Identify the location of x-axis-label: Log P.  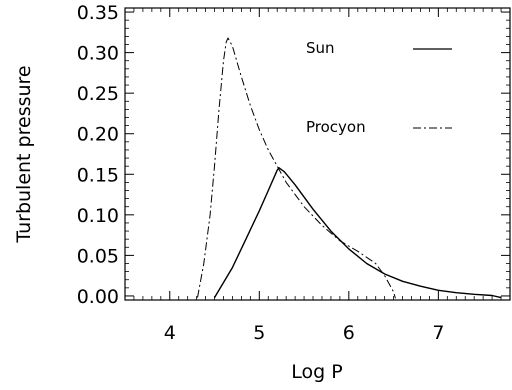
(316, 372).